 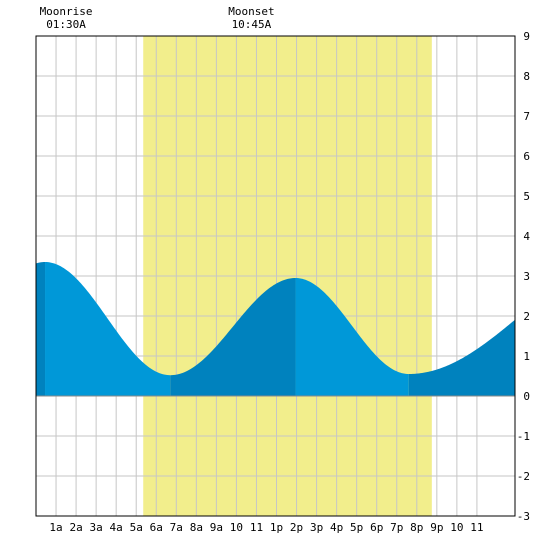 I want to click on x-tick-label-7p: 7p, so click(x=396, y=527).